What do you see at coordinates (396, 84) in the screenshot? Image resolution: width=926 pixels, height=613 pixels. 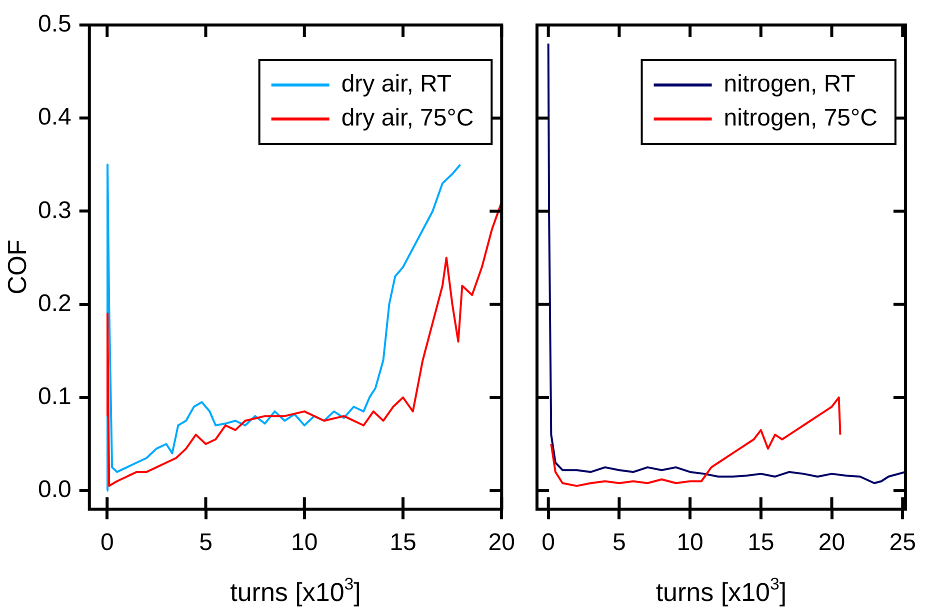 I see `legend-label: dry air, RT` at bounding box center [396, 84].